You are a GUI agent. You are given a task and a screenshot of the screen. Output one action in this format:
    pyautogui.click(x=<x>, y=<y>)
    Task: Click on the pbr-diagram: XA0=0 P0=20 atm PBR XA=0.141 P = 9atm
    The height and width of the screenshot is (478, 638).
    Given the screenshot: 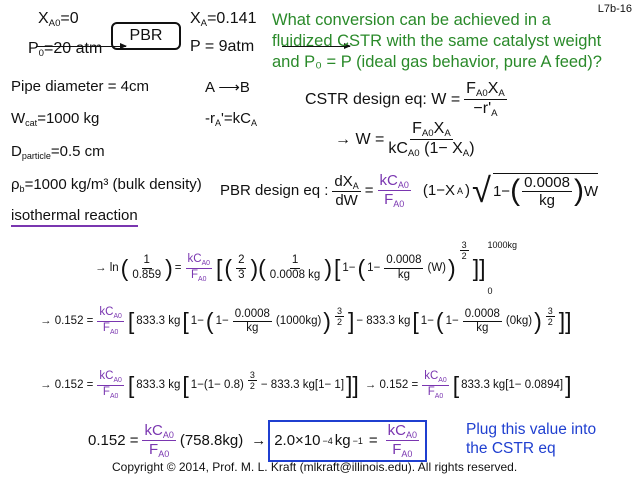 What is the action you would take?
    pyautogui.click(x=319, y=29)
    